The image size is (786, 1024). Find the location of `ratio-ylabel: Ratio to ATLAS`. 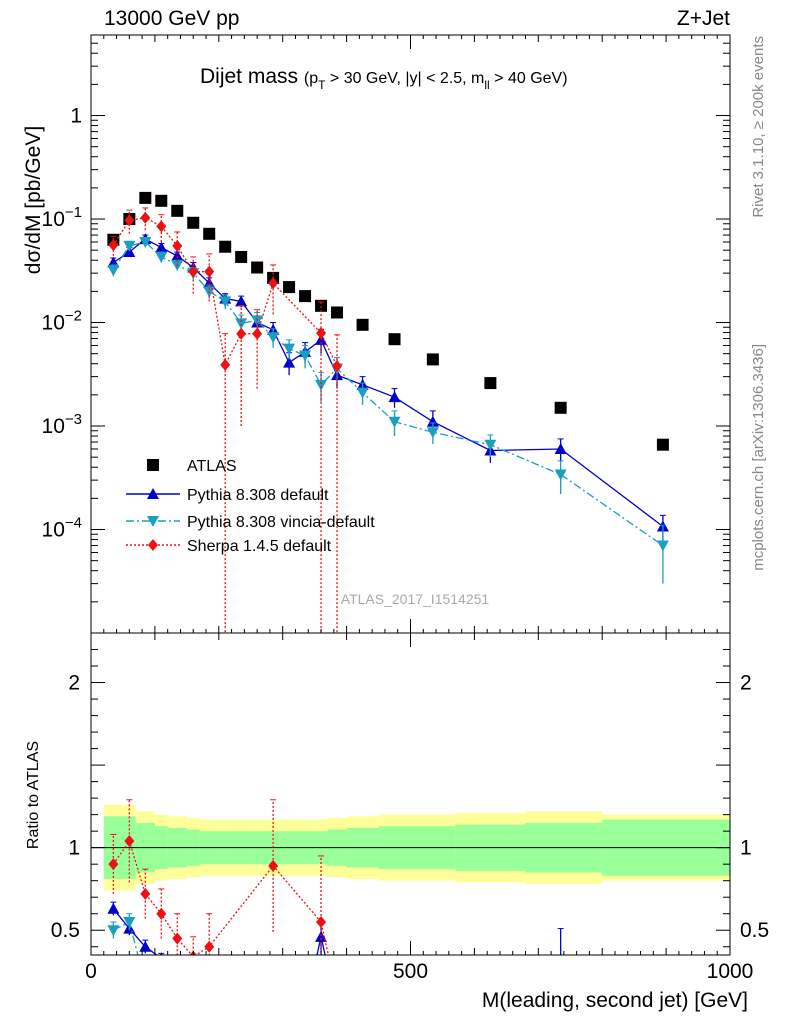

ratio-ylabel: Ratio to ATLAS is located at coordinates (33, 795).